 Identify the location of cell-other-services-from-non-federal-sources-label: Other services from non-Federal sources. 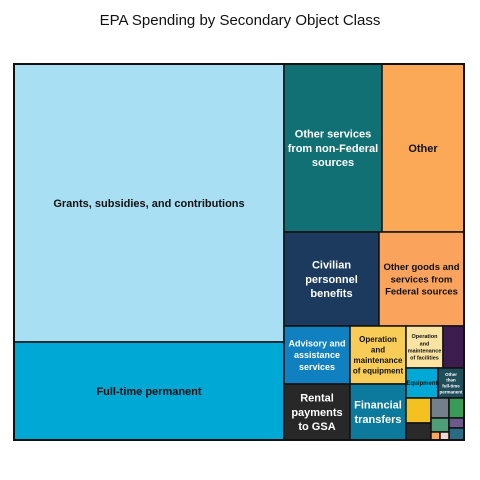
(333, 149).